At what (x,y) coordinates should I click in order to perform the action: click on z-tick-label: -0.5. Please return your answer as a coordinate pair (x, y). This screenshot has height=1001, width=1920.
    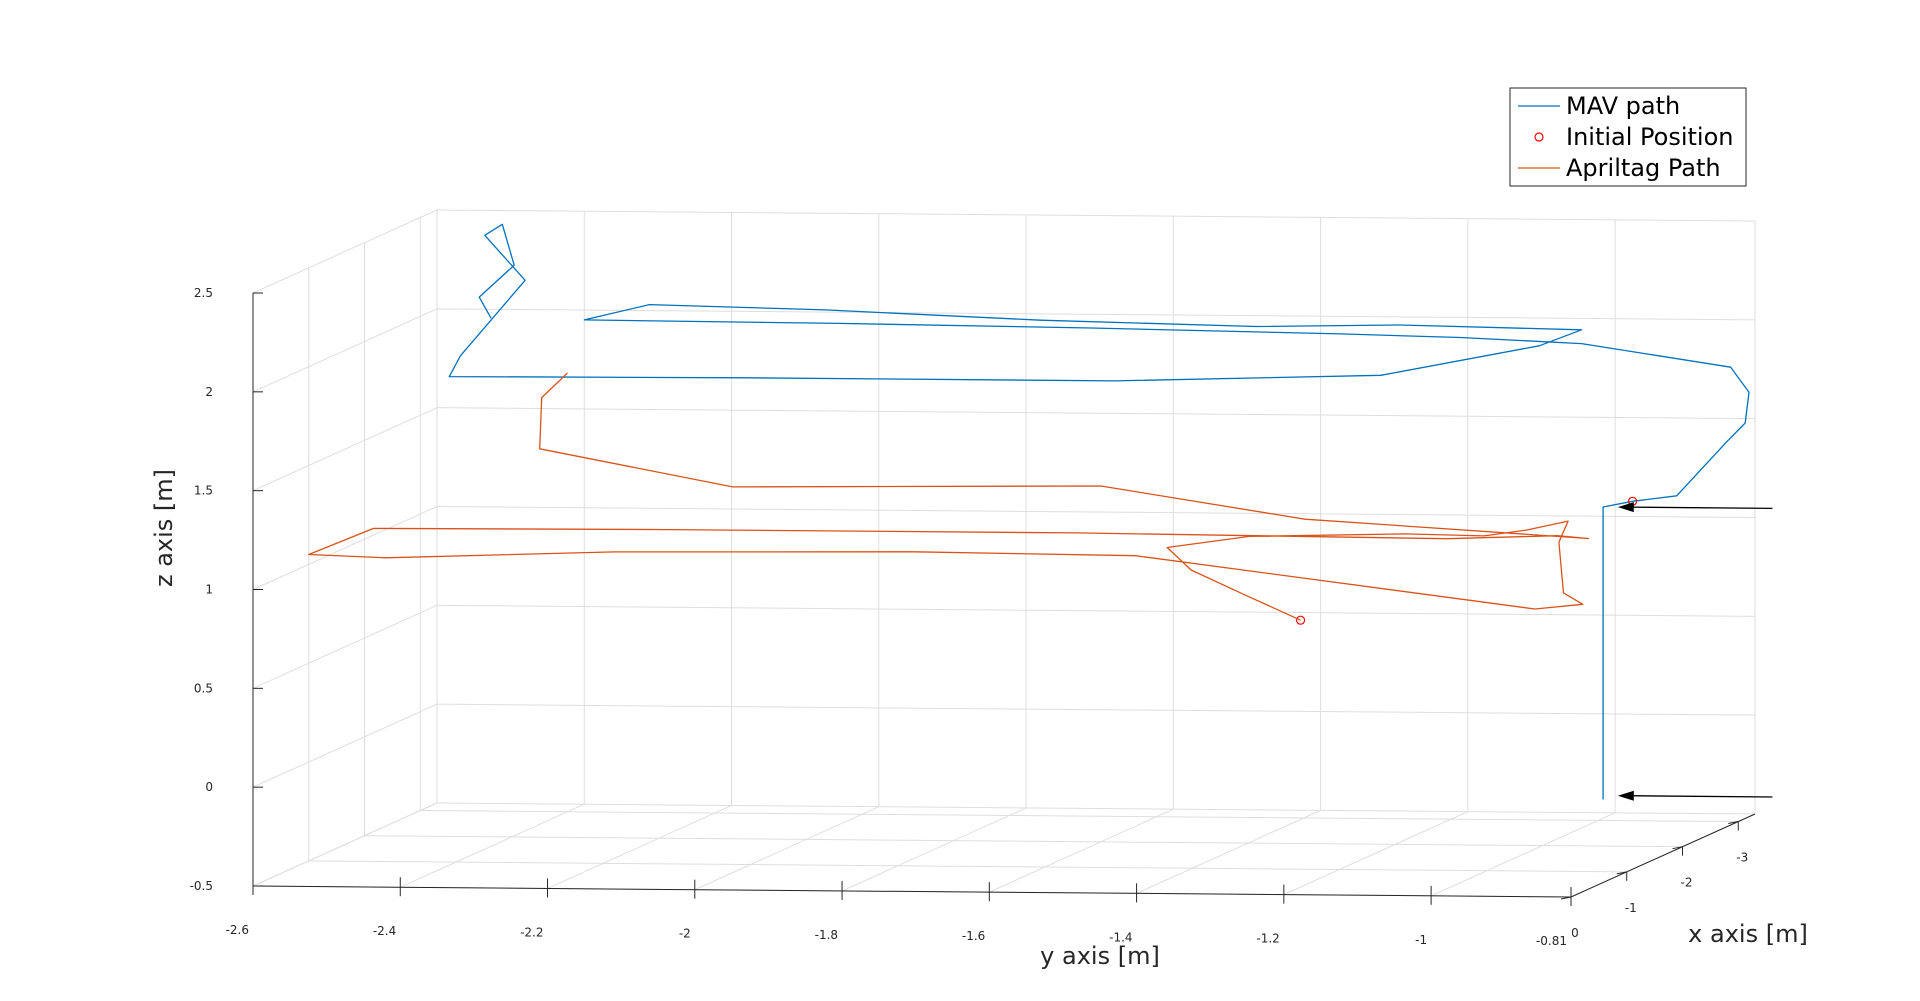
    Looking at the image, I should click on (201, 886).